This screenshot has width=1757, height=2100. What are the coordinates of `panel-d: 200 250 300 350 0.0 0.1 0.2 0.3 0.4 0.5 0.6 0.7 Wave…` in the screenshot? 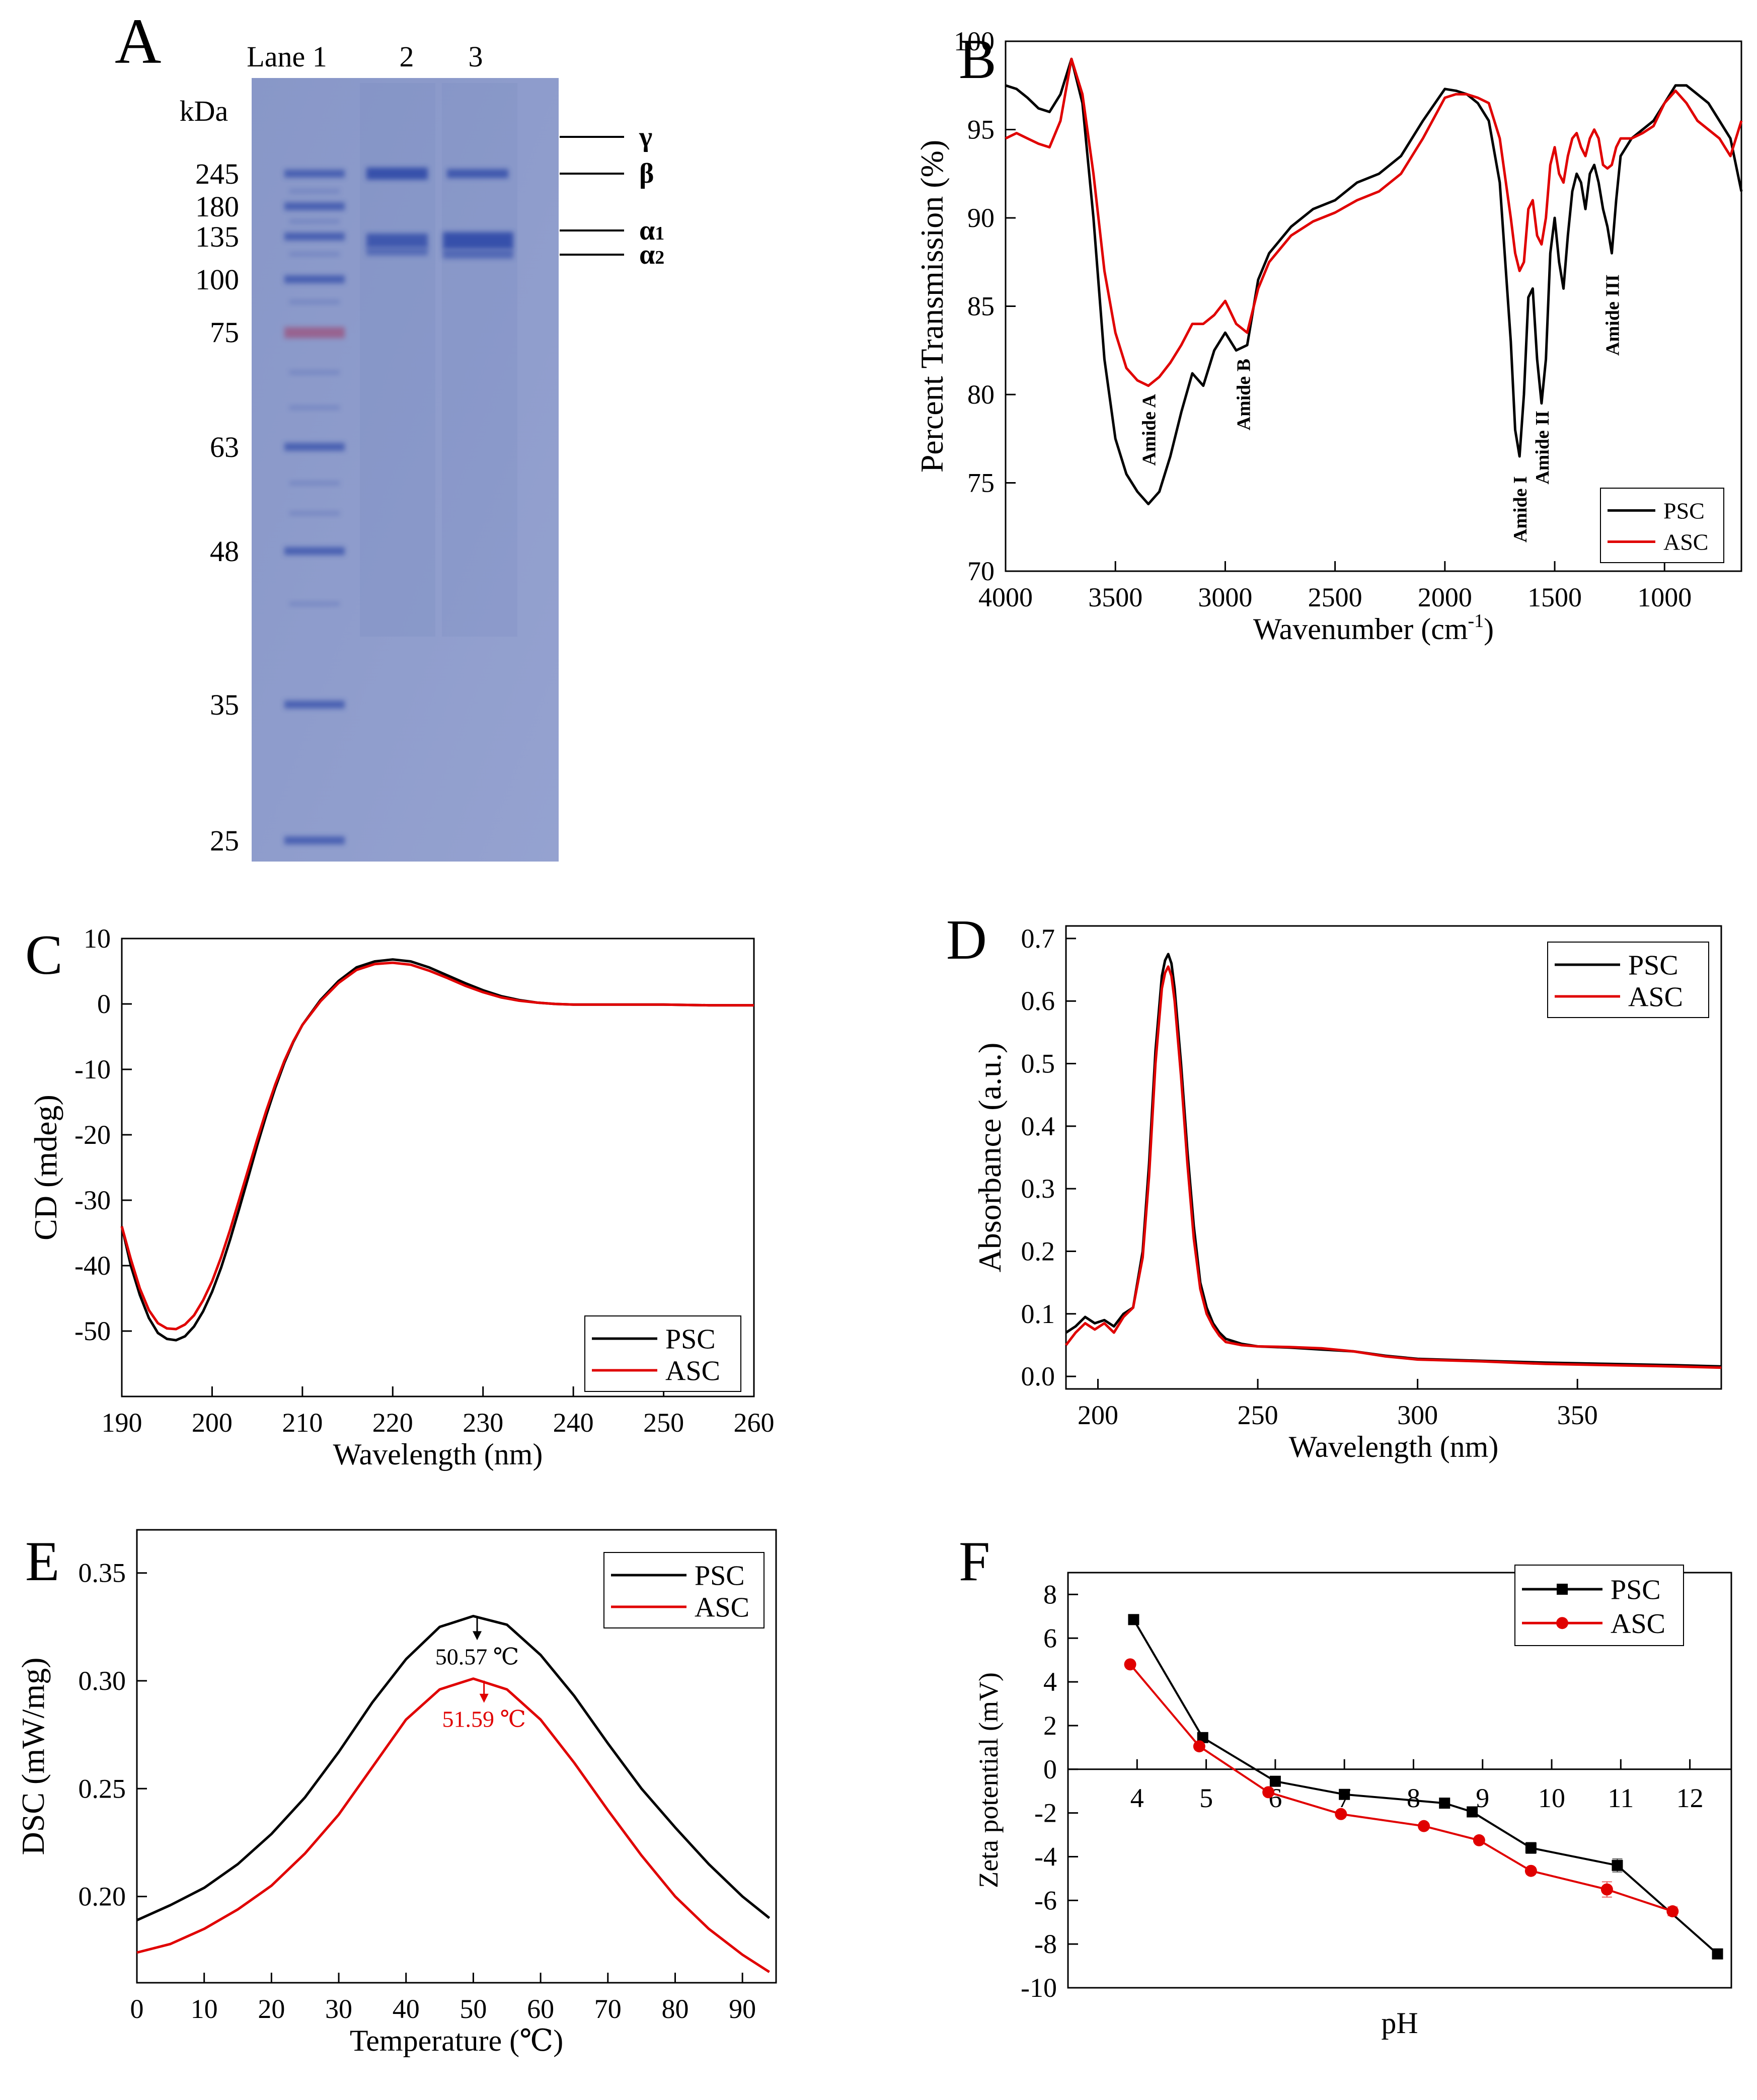 It's located at (1334, 1186).